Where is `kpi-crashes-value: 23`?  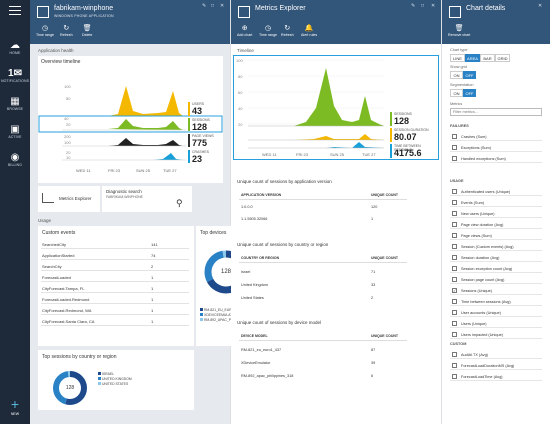 kpi-crashes-value: 23 is located at coordinates (197, 159).